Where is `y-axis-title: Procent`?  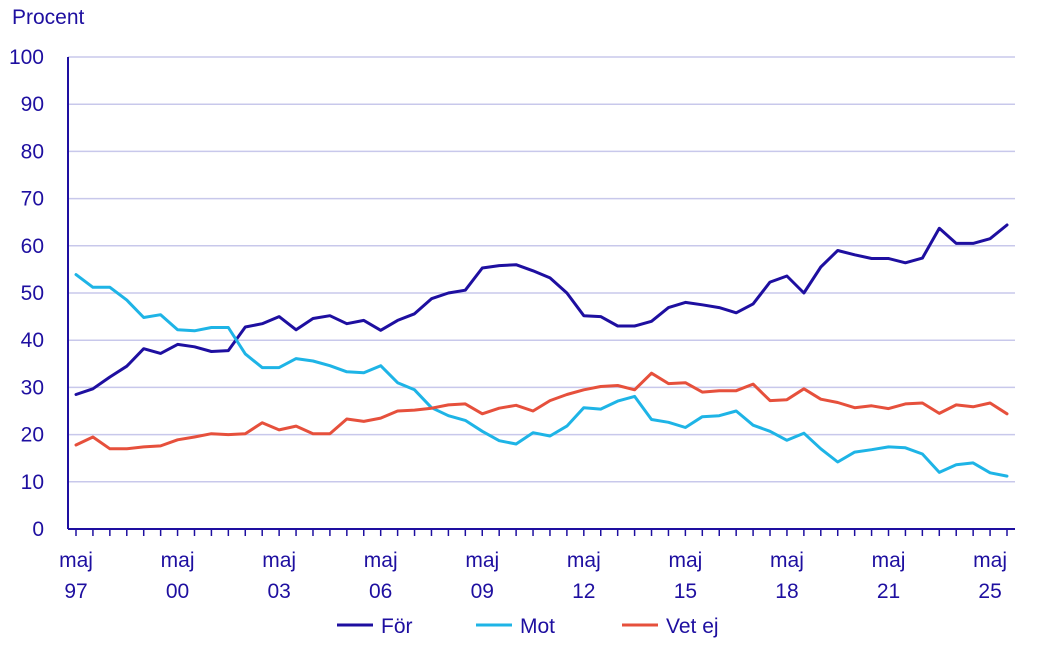 y-axis-title: Procent is located at coordinates (48, 17).